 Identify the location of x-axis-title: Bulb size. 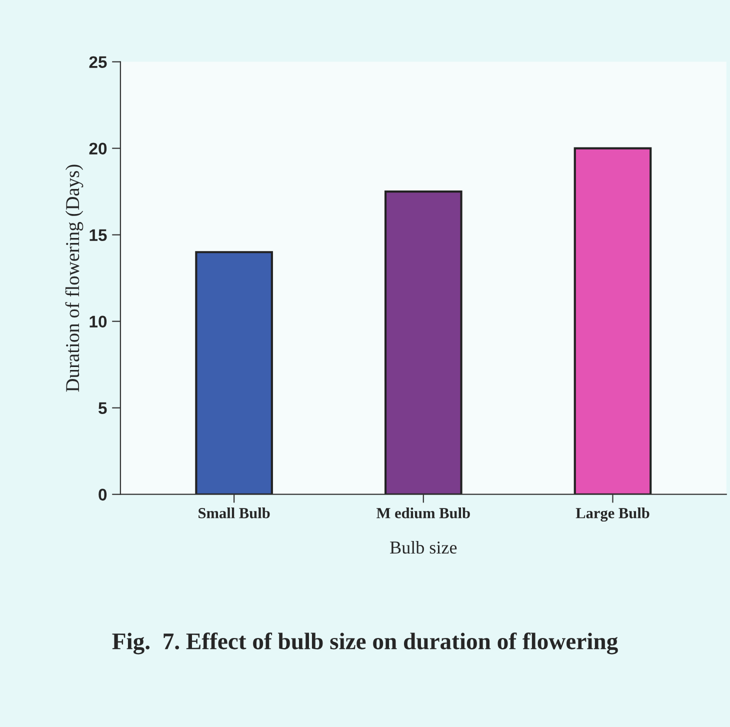
(423, 547).